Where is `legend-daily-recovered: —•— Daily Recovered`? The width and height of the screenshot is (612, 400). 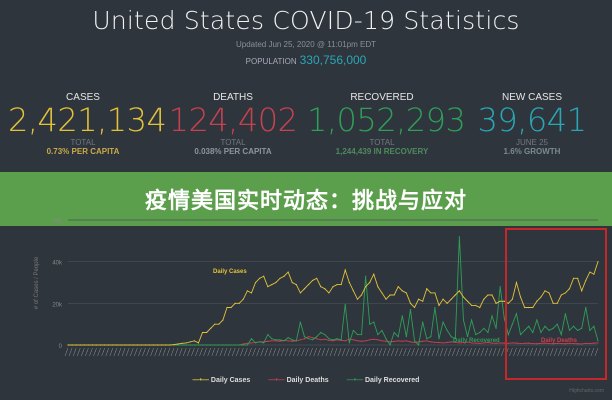
legend-daily-recovered: —•— Daily Recovered is located at coordinates (383, 380).